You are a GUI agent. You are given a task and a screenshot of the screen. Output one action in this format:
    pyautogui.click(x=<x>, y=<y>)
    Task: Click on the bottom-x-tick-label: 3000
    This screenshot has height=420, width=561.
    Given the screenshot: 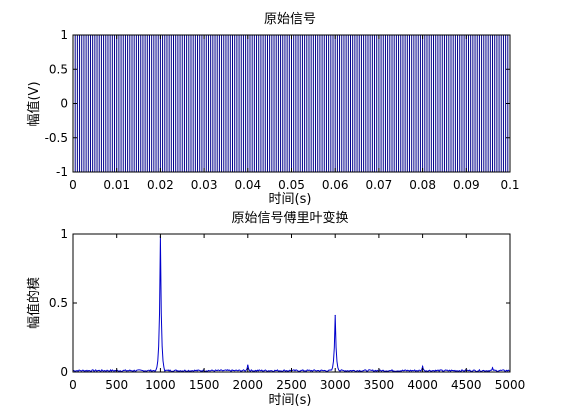 What is the action you would take?
    pyautogui.click(x=335, y=385)
    